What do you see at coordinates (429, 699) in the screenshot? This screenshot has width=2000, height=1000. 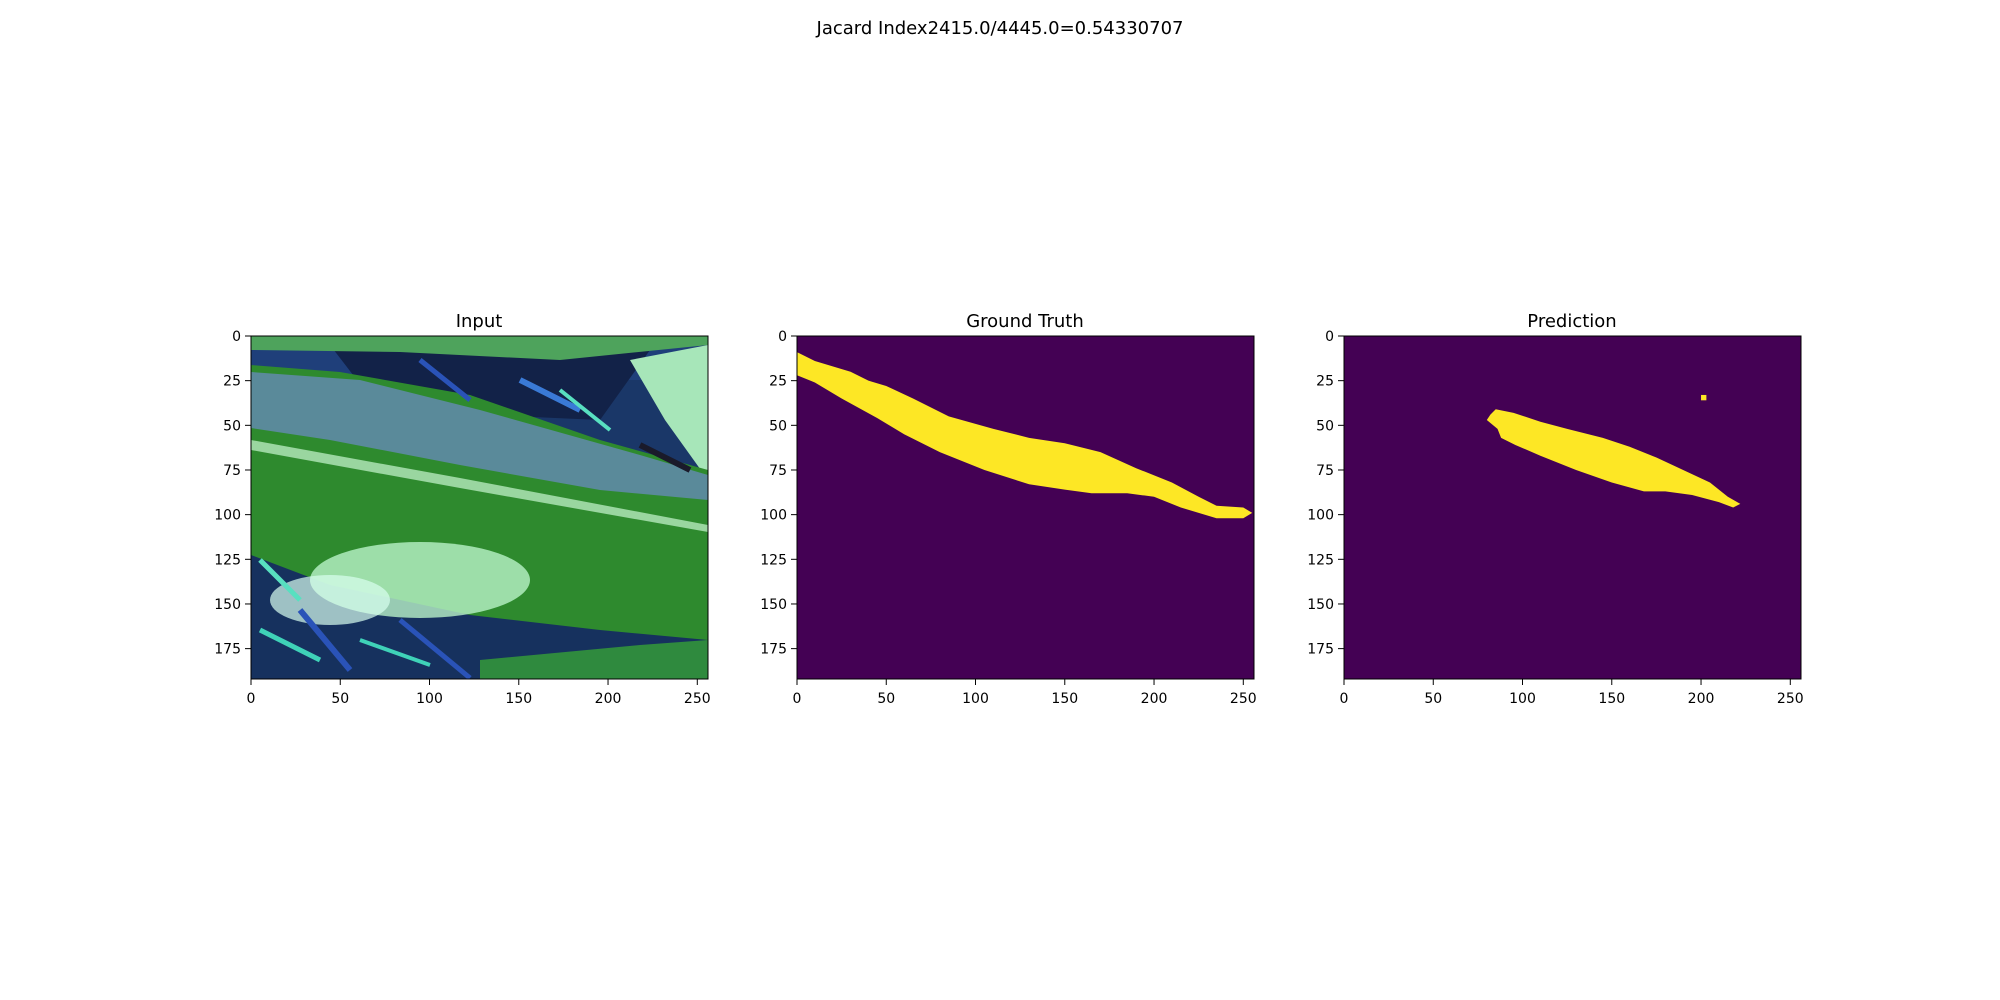 I see `input-xtick-label: 100` at bounding box center [429, 699].